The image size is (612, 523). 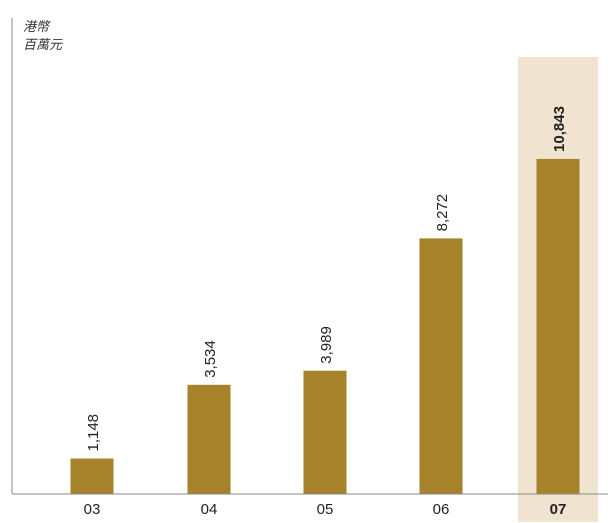 What do you see at coordinates (92, 509) in the screenshot?
I see `x-tick-label-03: 03` at bounding box center [92, 509].